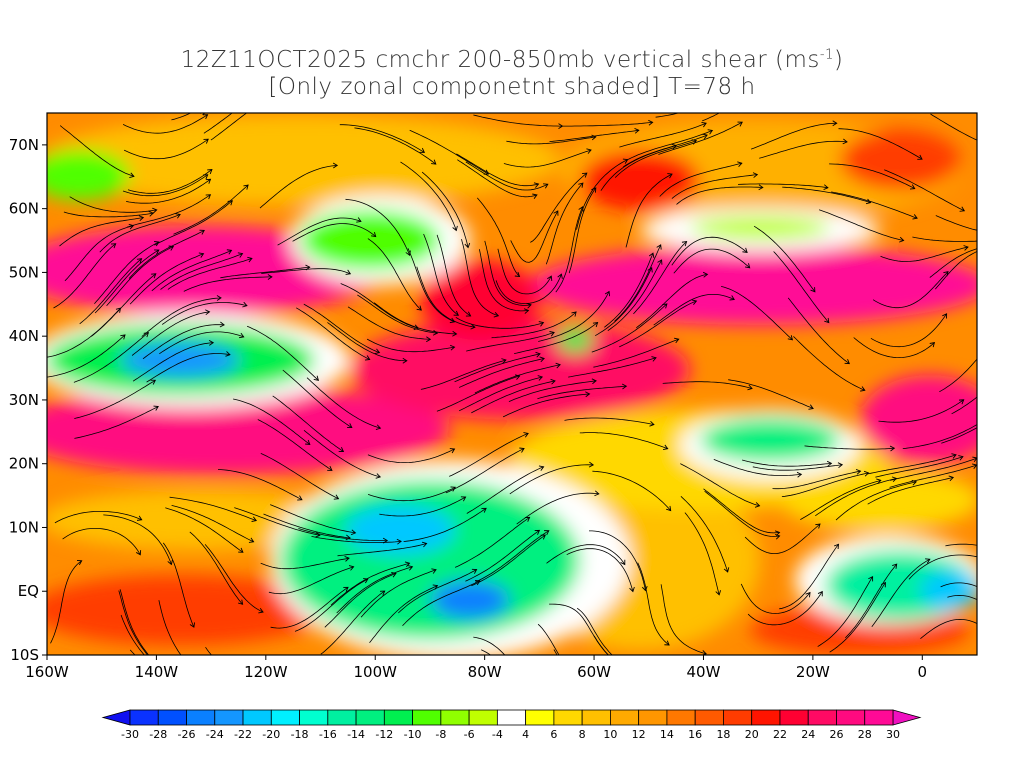  Describe the element at coordinates (469, 734) in the screenshot. I see `colorbar-label: -6` at that location.